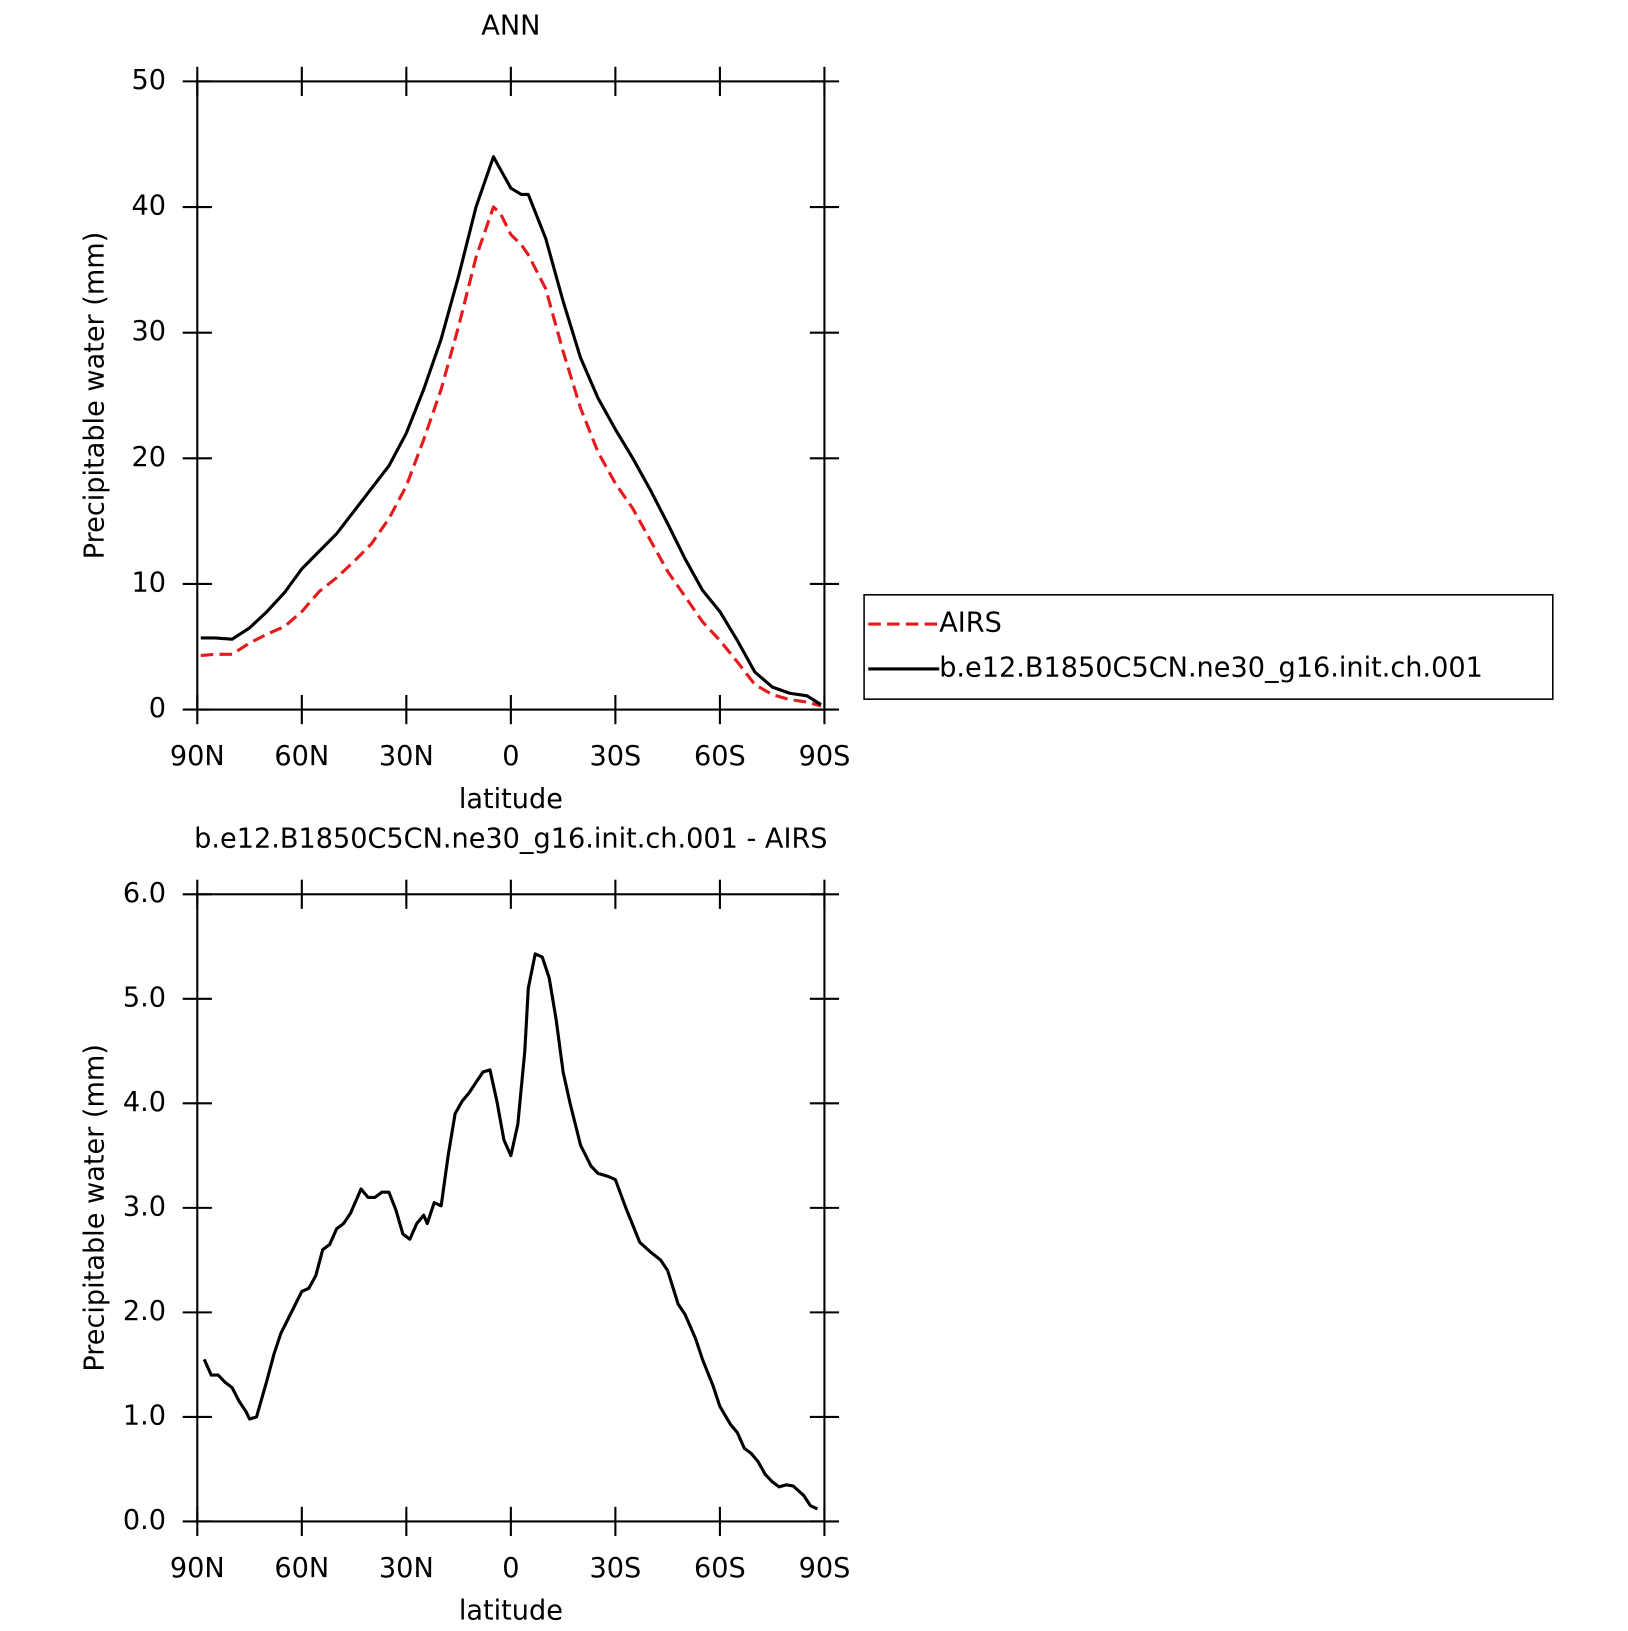 This screenshot has width=1628, height=1631. What do you see at coordinates (1208, 647) in the screenshot?
I see `legend-box` at bounding box center [1208, 647].